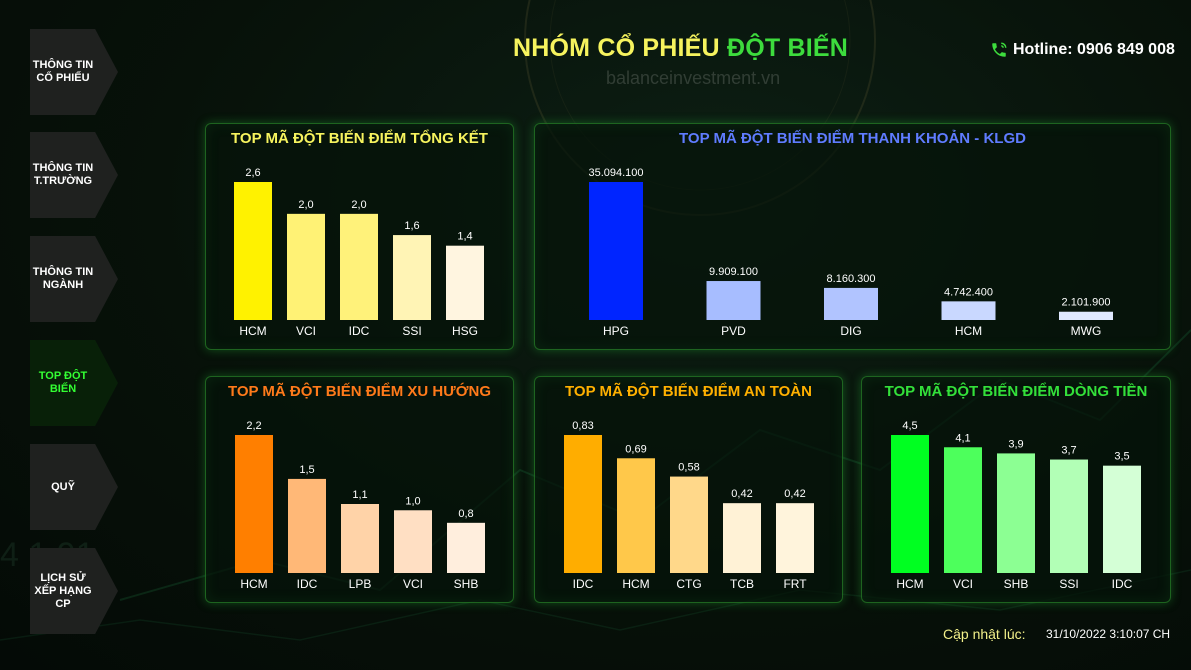 Image resolution: width=1191 pixels, height=670 pixels. Describe the element at coordinates (689, 524) in the screenshot. I see `bar-ctg` at that location.